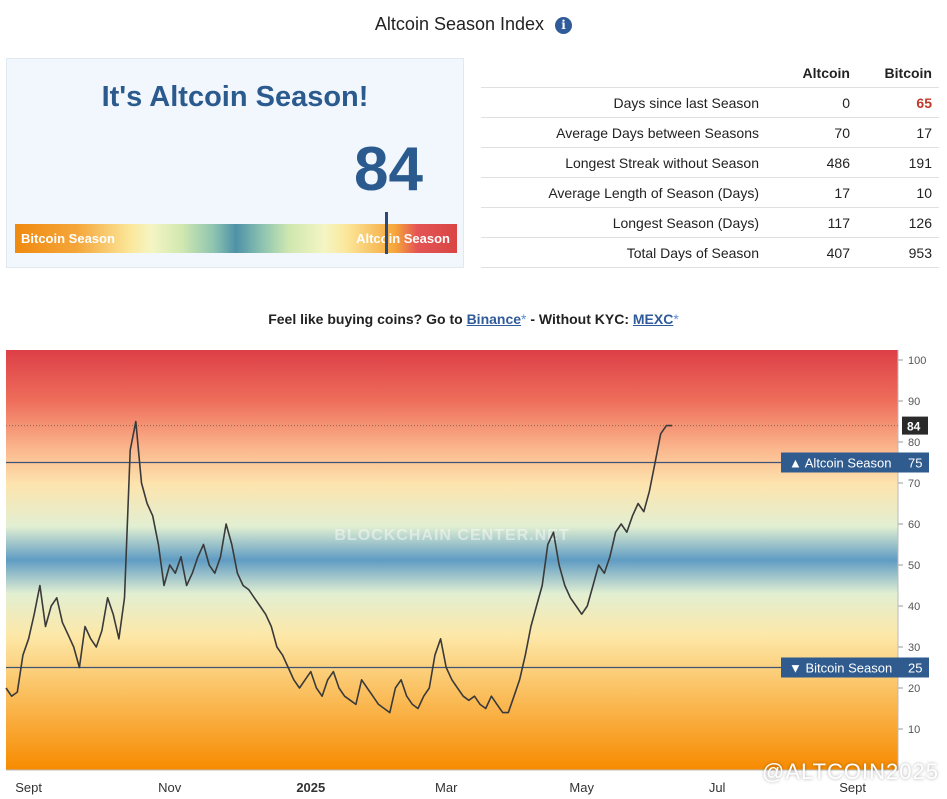 This screenshot has width=947, height=799. I want to click on table-row: Average Days between Seasons 70 17, so click(710, 132).